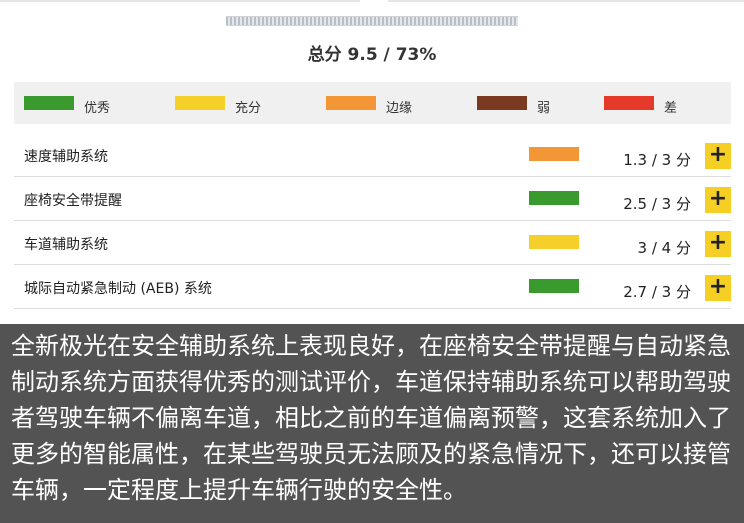 This screenshot has width=744, height=523. Describe the element at coordinates (544, 108) in the screenshot. I see `legend-label-weak: 弱` at that location.